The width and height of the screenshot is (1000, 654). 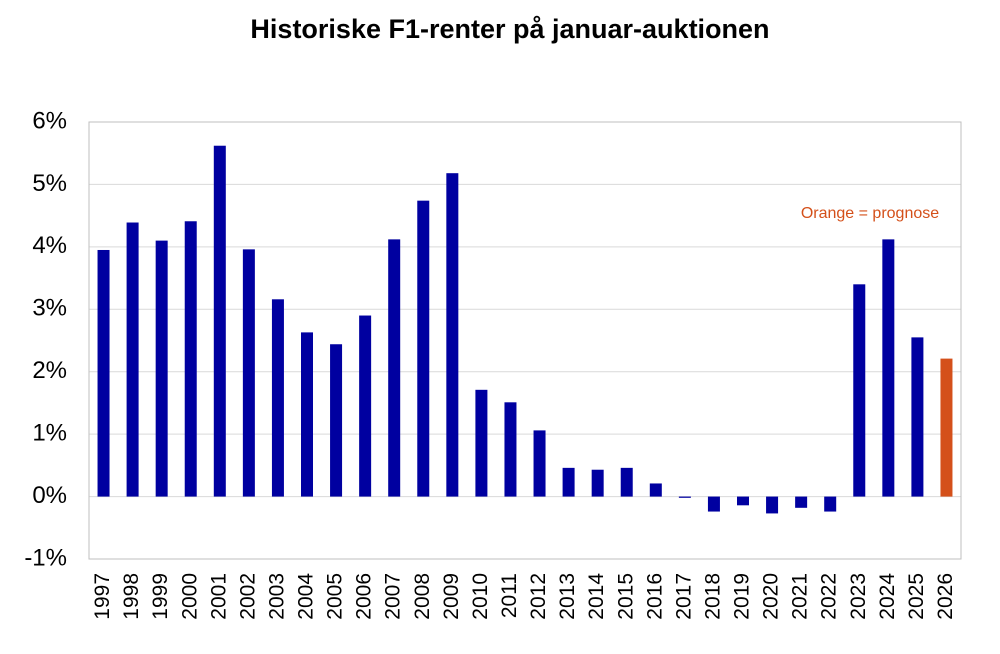 I want to click on x-tick-label: 2019, so click(x=742, y=596).